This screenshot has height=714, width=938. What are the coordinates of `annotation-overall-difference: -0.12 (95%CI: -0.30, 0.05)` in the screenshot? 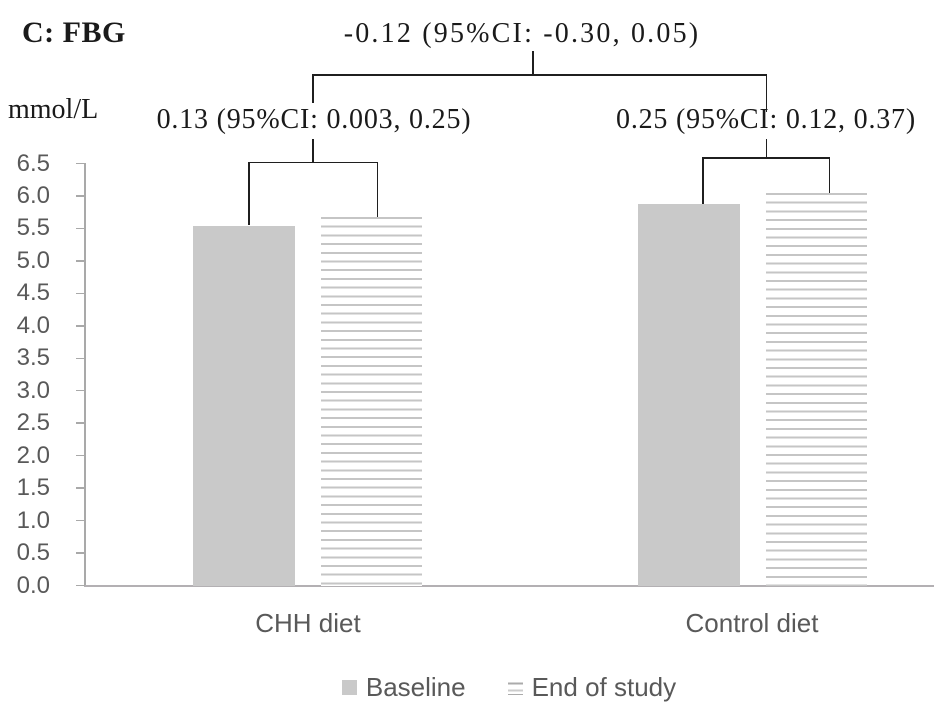 It's located at (522, 33).